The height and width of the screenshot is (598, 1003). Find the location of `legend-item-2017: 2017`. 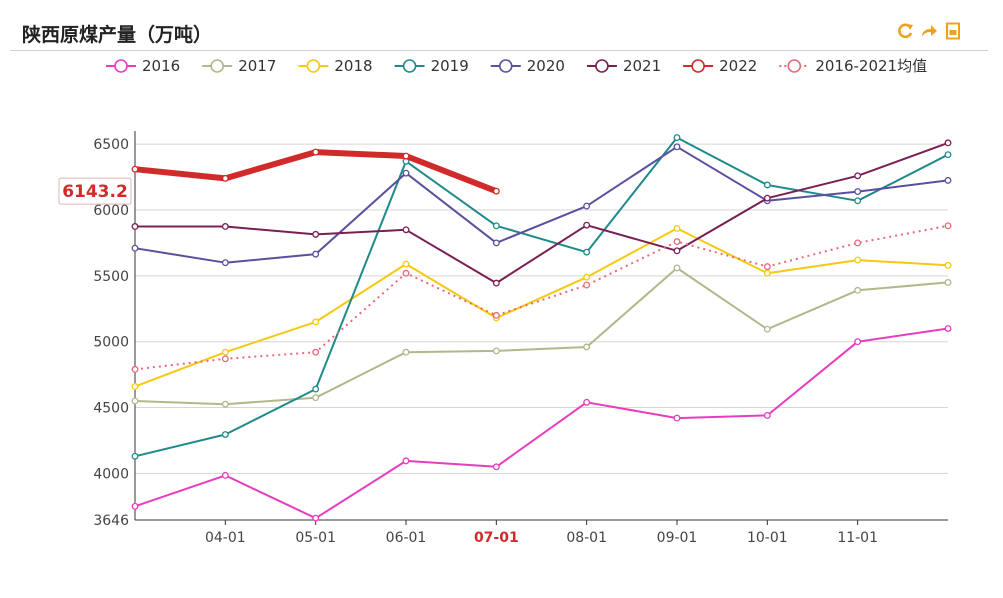

legend-item-2017: 2017 is located at coordinates (239, 66).